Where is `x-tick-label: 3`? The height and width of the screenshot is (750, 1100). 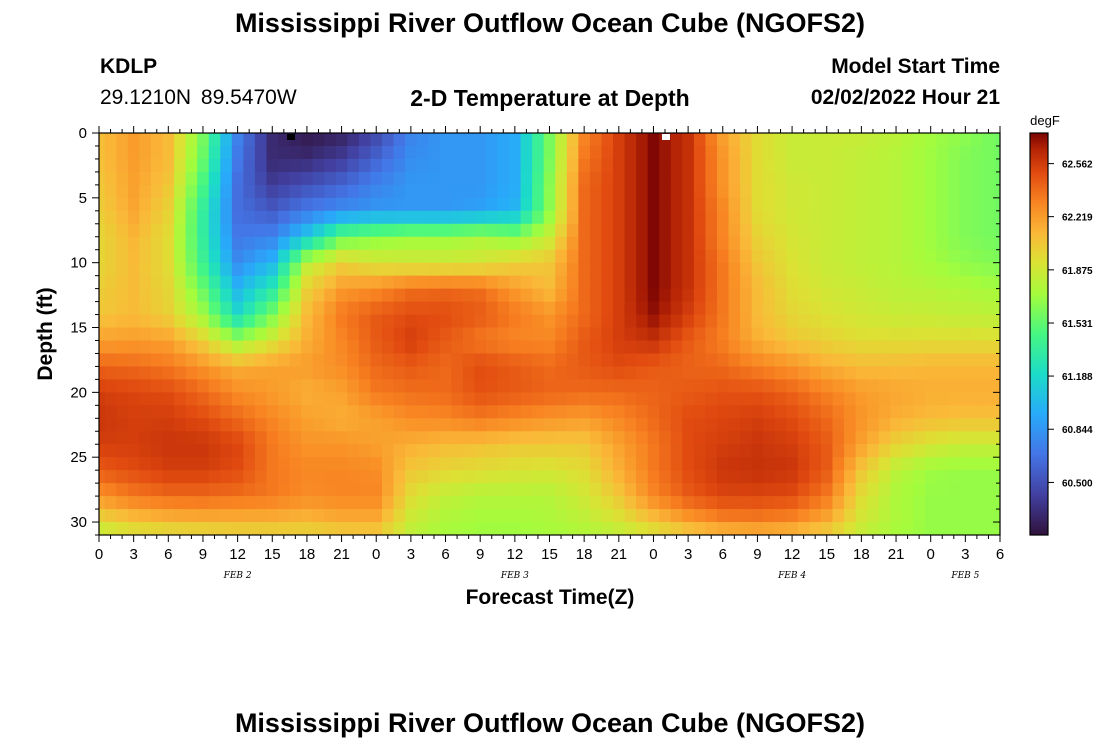 x-tick-label: 3 is located at coordinates (688, 554).